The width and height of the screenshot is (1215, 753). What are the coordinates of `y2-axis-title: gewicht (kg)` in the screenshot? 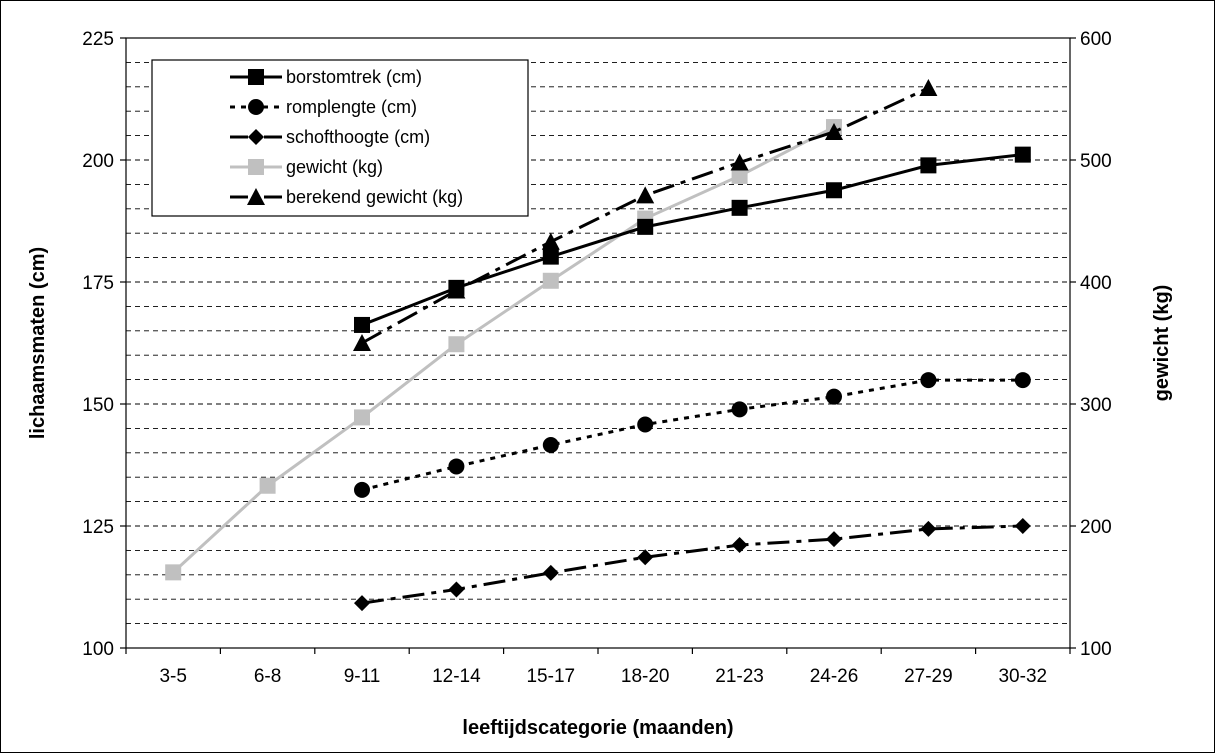 It's located at (1162, 343).